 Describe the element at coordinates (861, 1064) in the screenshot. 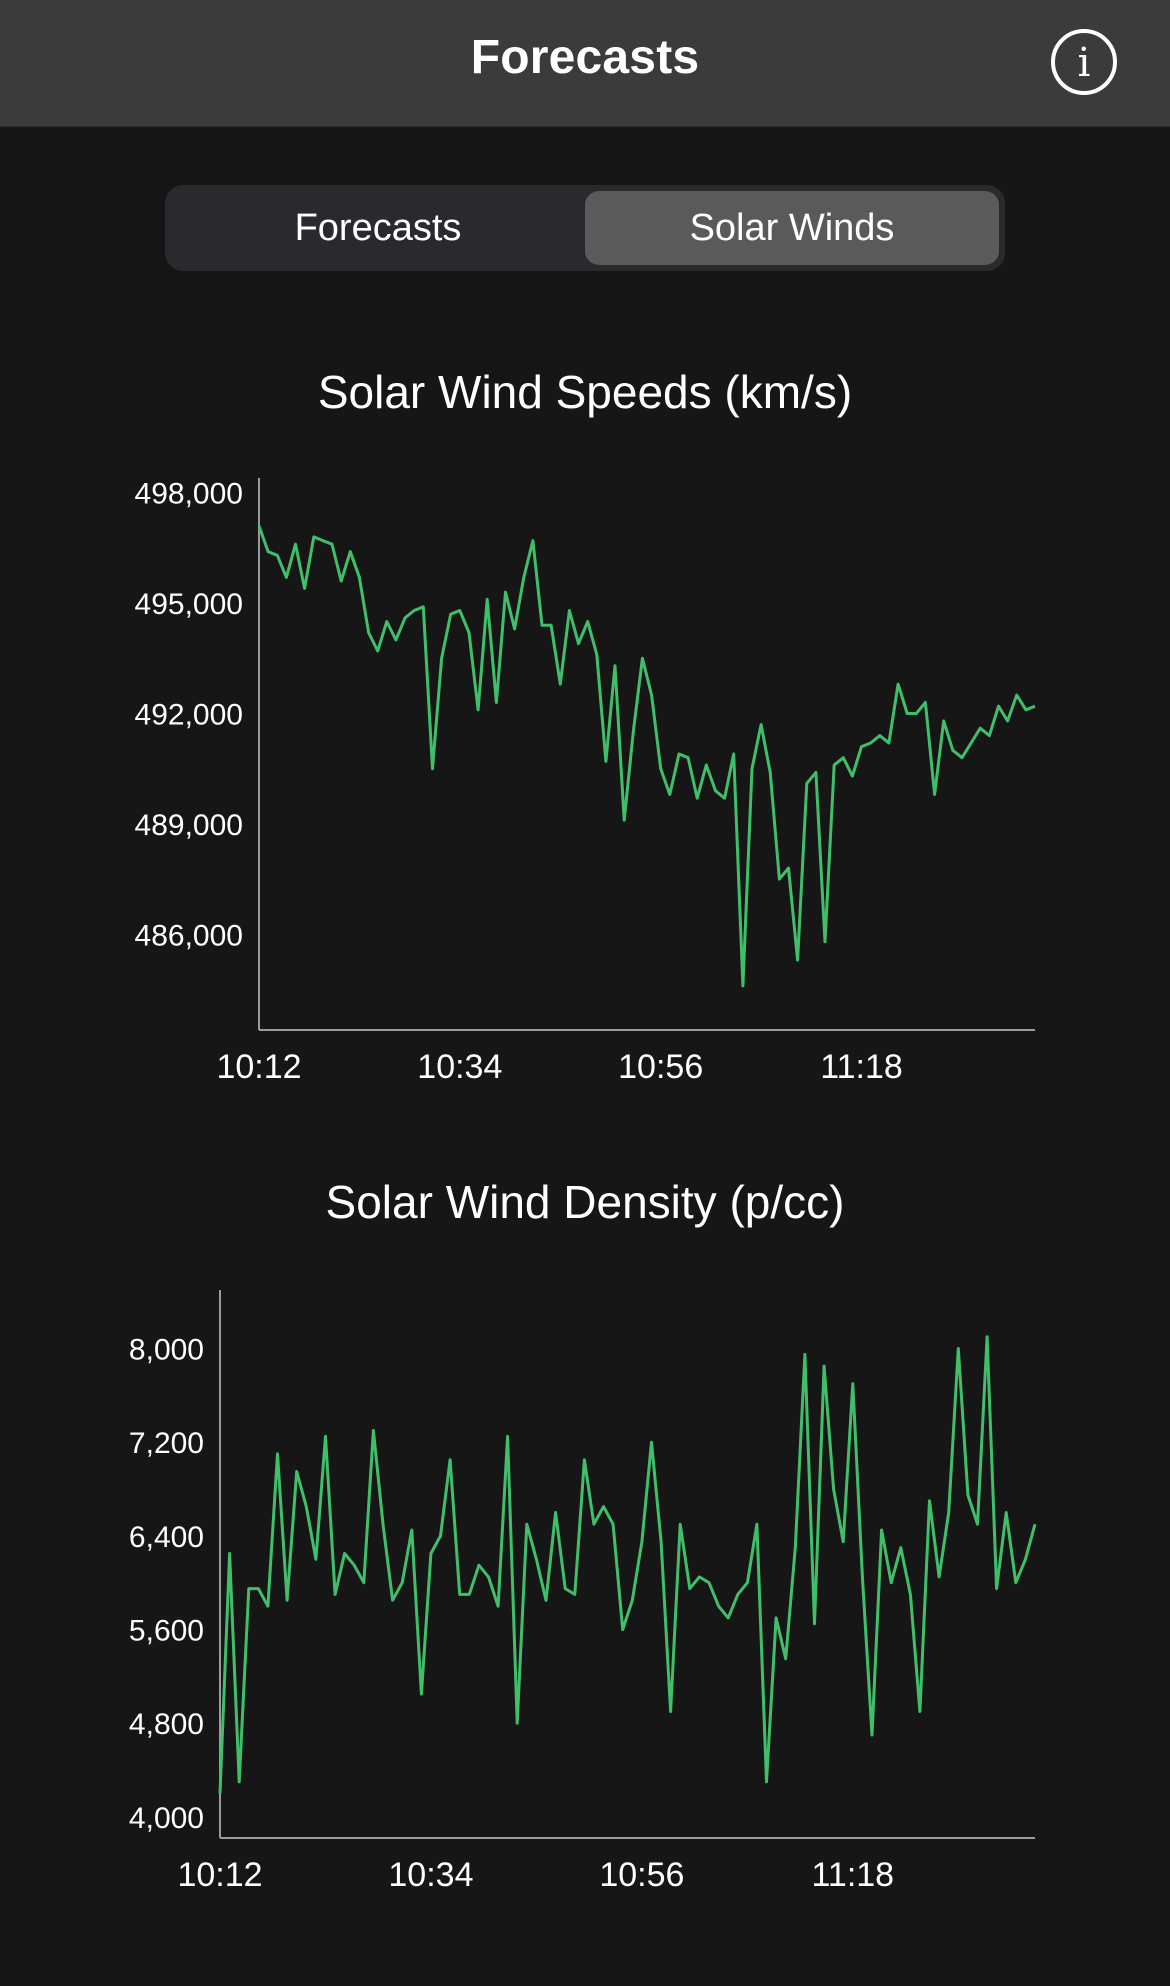

I see `speed-x-tick-label: 11:18` at that location.